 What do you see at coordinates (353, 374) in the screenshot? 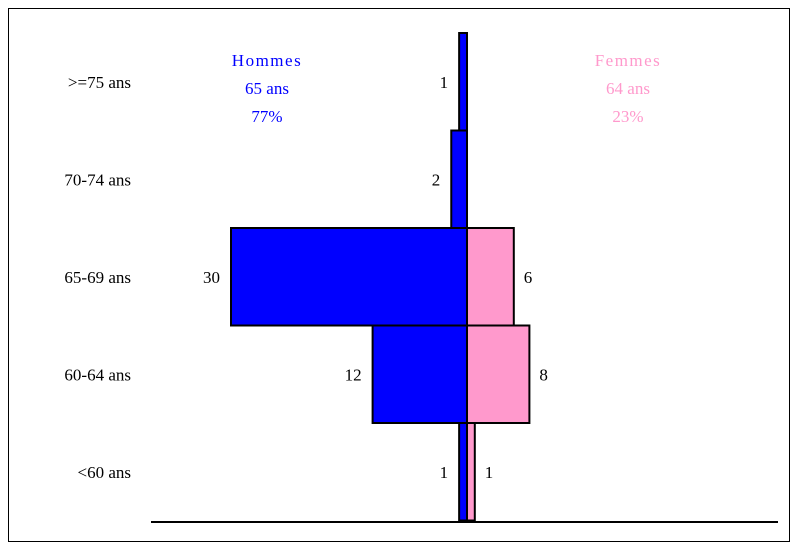
I see `value-label-hommes: 12` at bounding box center [353, 374].